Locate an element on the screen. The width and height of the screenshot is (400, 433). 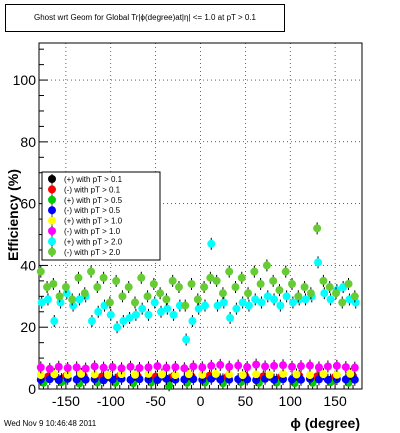
x-tick-label: -150 is located at coordinates (66, 401).